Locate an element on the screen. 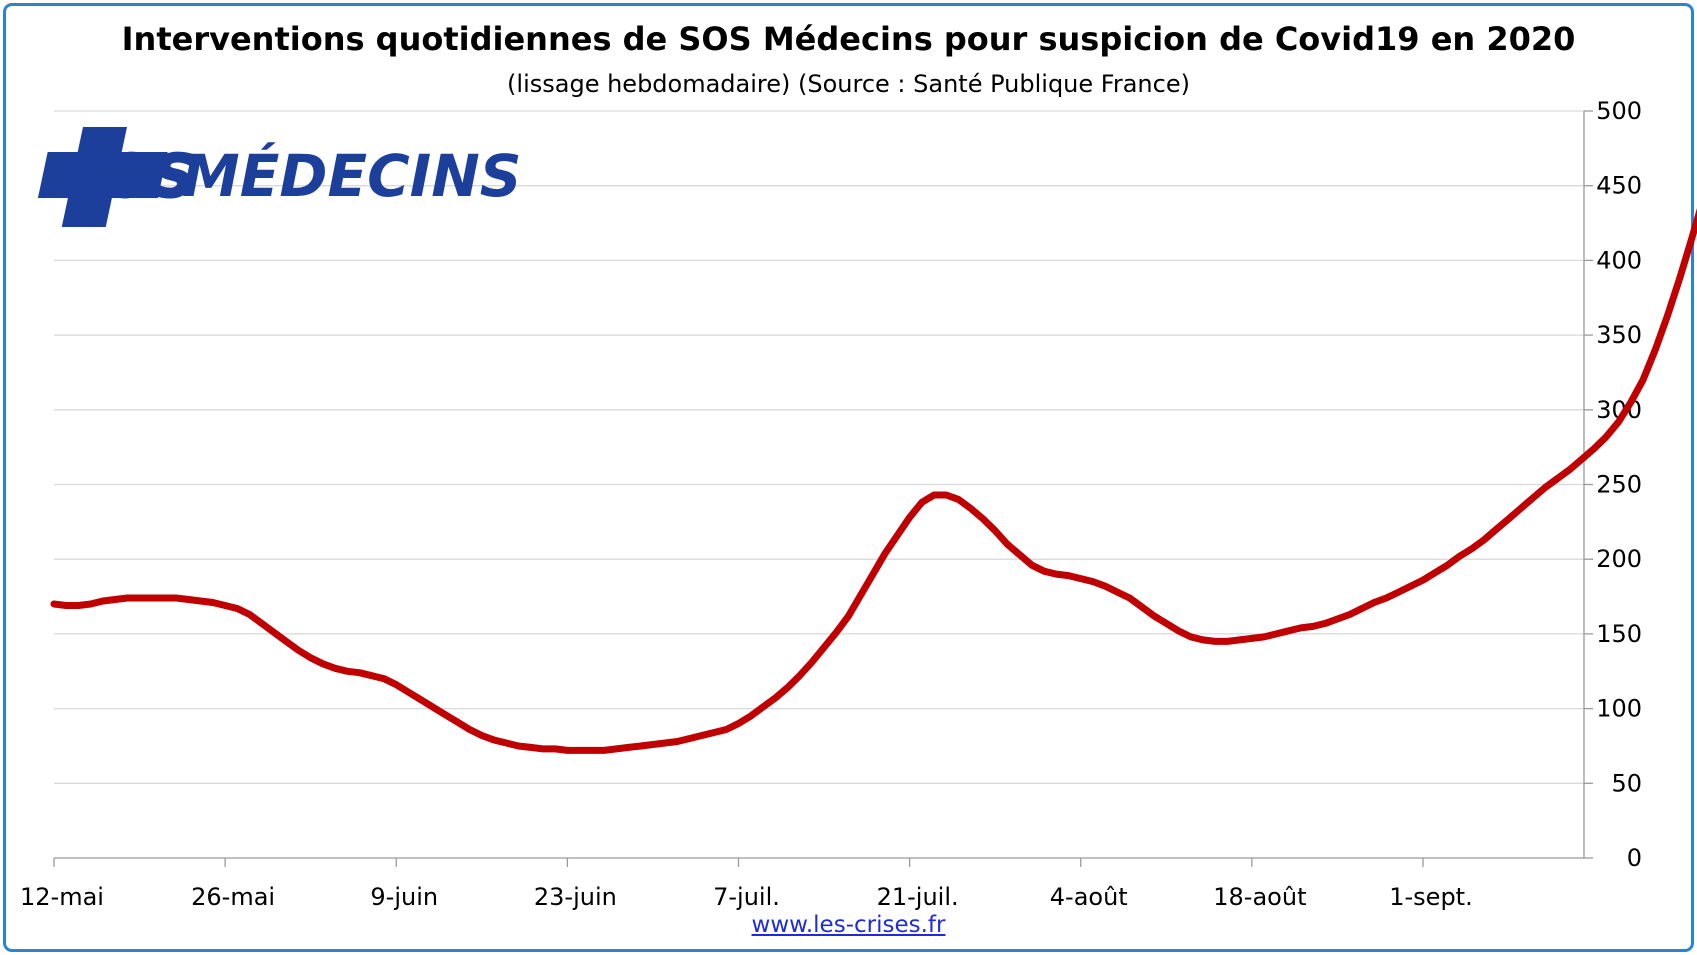  logo-text-medecins: MÉDECINS is located at coordinates (352, 175).